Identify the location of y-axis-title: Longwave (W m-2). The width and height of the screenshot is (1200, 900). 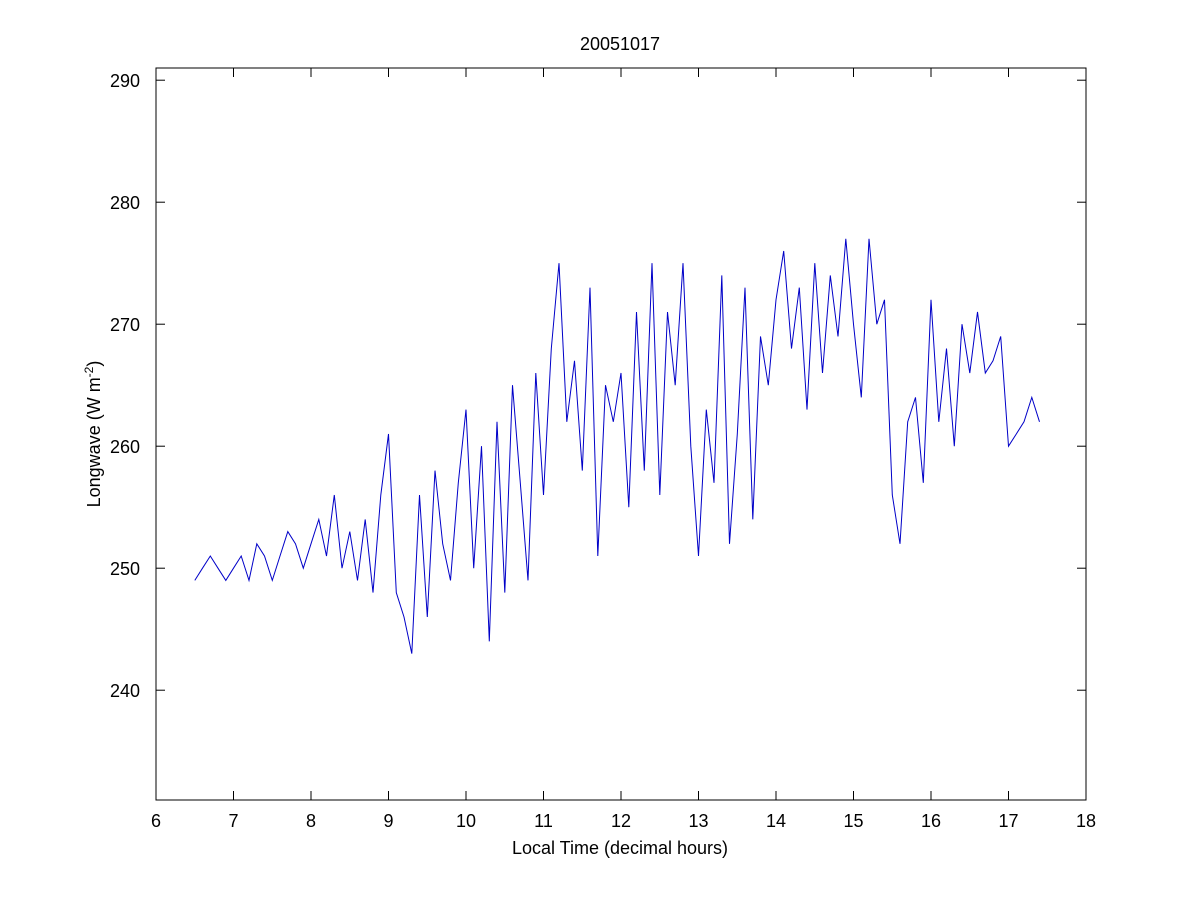
(93, 434).